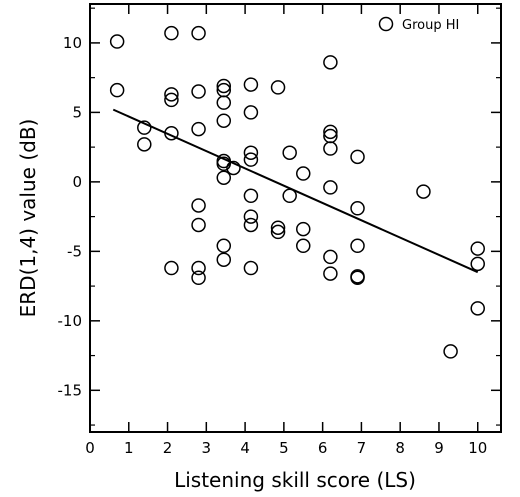 This screenshot has width=520, height=497. I want to click on y-tick-label: -10, so click(70, 321).